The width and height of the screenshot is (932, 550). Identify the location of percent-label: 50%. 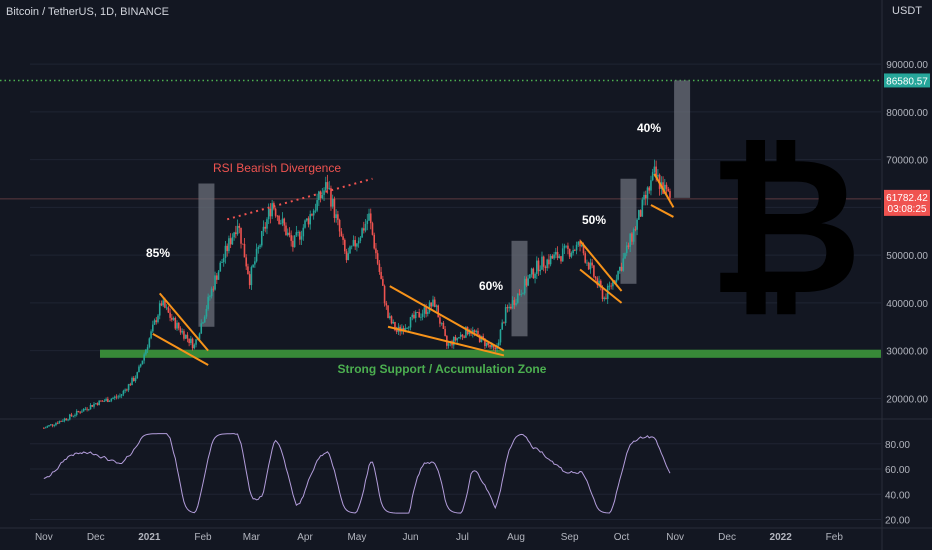
(594, 220).